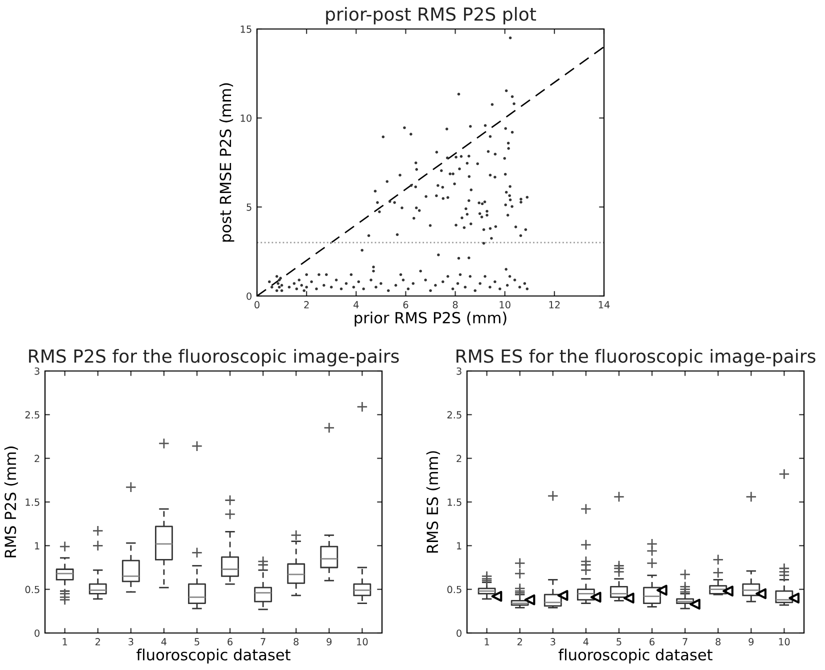 The width and height of the screenshot is (825, 670). I want to click on x-axis-title: prior RMS P2S (mm), so click(430, 319).